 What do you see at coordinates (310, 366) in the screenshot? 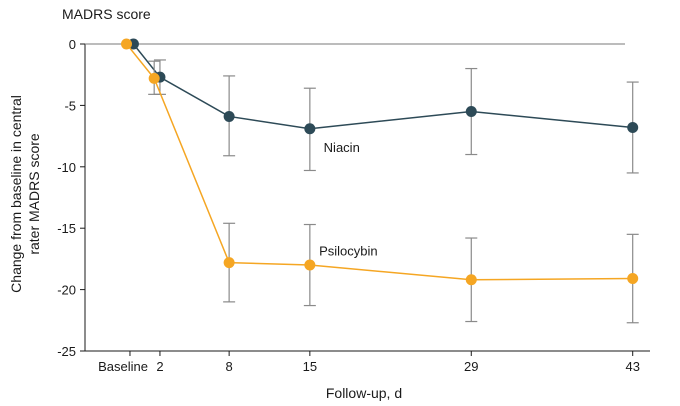
I see `x-tick-label: 15` at bounding box center [310, 366].